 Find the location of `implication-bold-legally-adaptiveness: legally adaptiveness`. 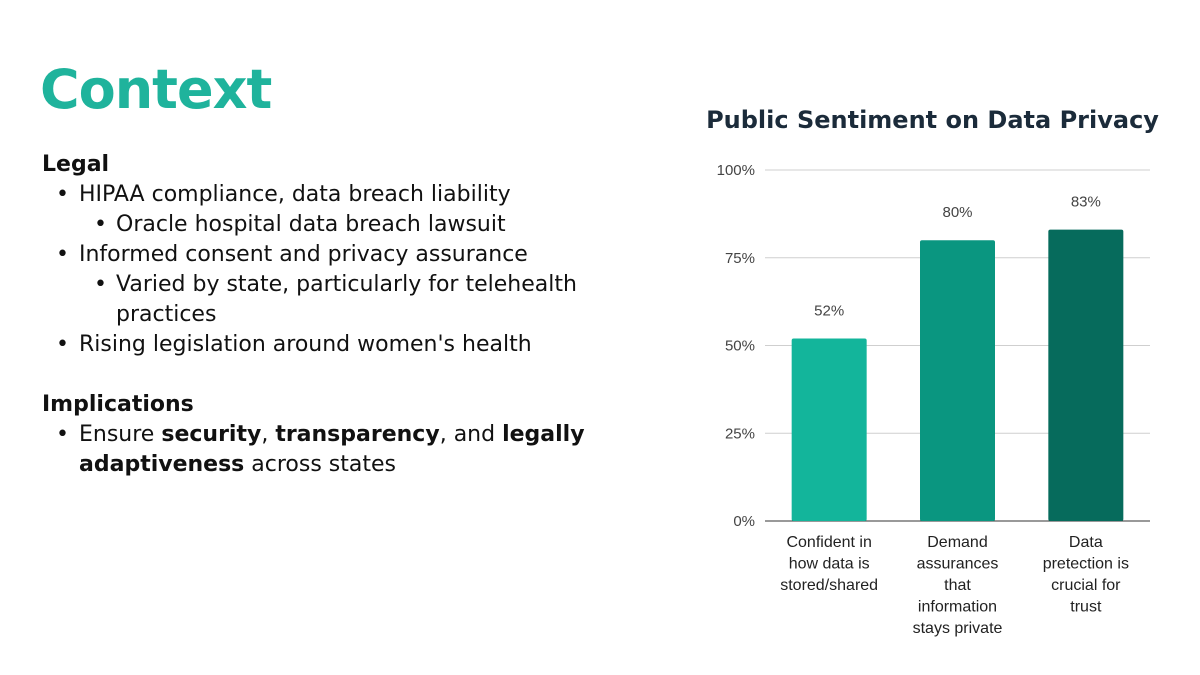

implication-bold-legally-adaptiveness: legally adaptiveness is located at coordinates (332, 449).